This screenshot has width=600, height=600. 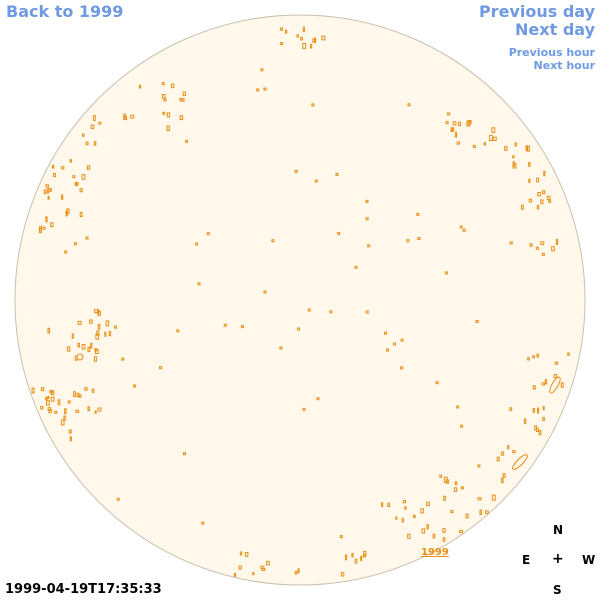 I want to click on back-to-year-link: Back to 1999, so click(x=65, y=11).